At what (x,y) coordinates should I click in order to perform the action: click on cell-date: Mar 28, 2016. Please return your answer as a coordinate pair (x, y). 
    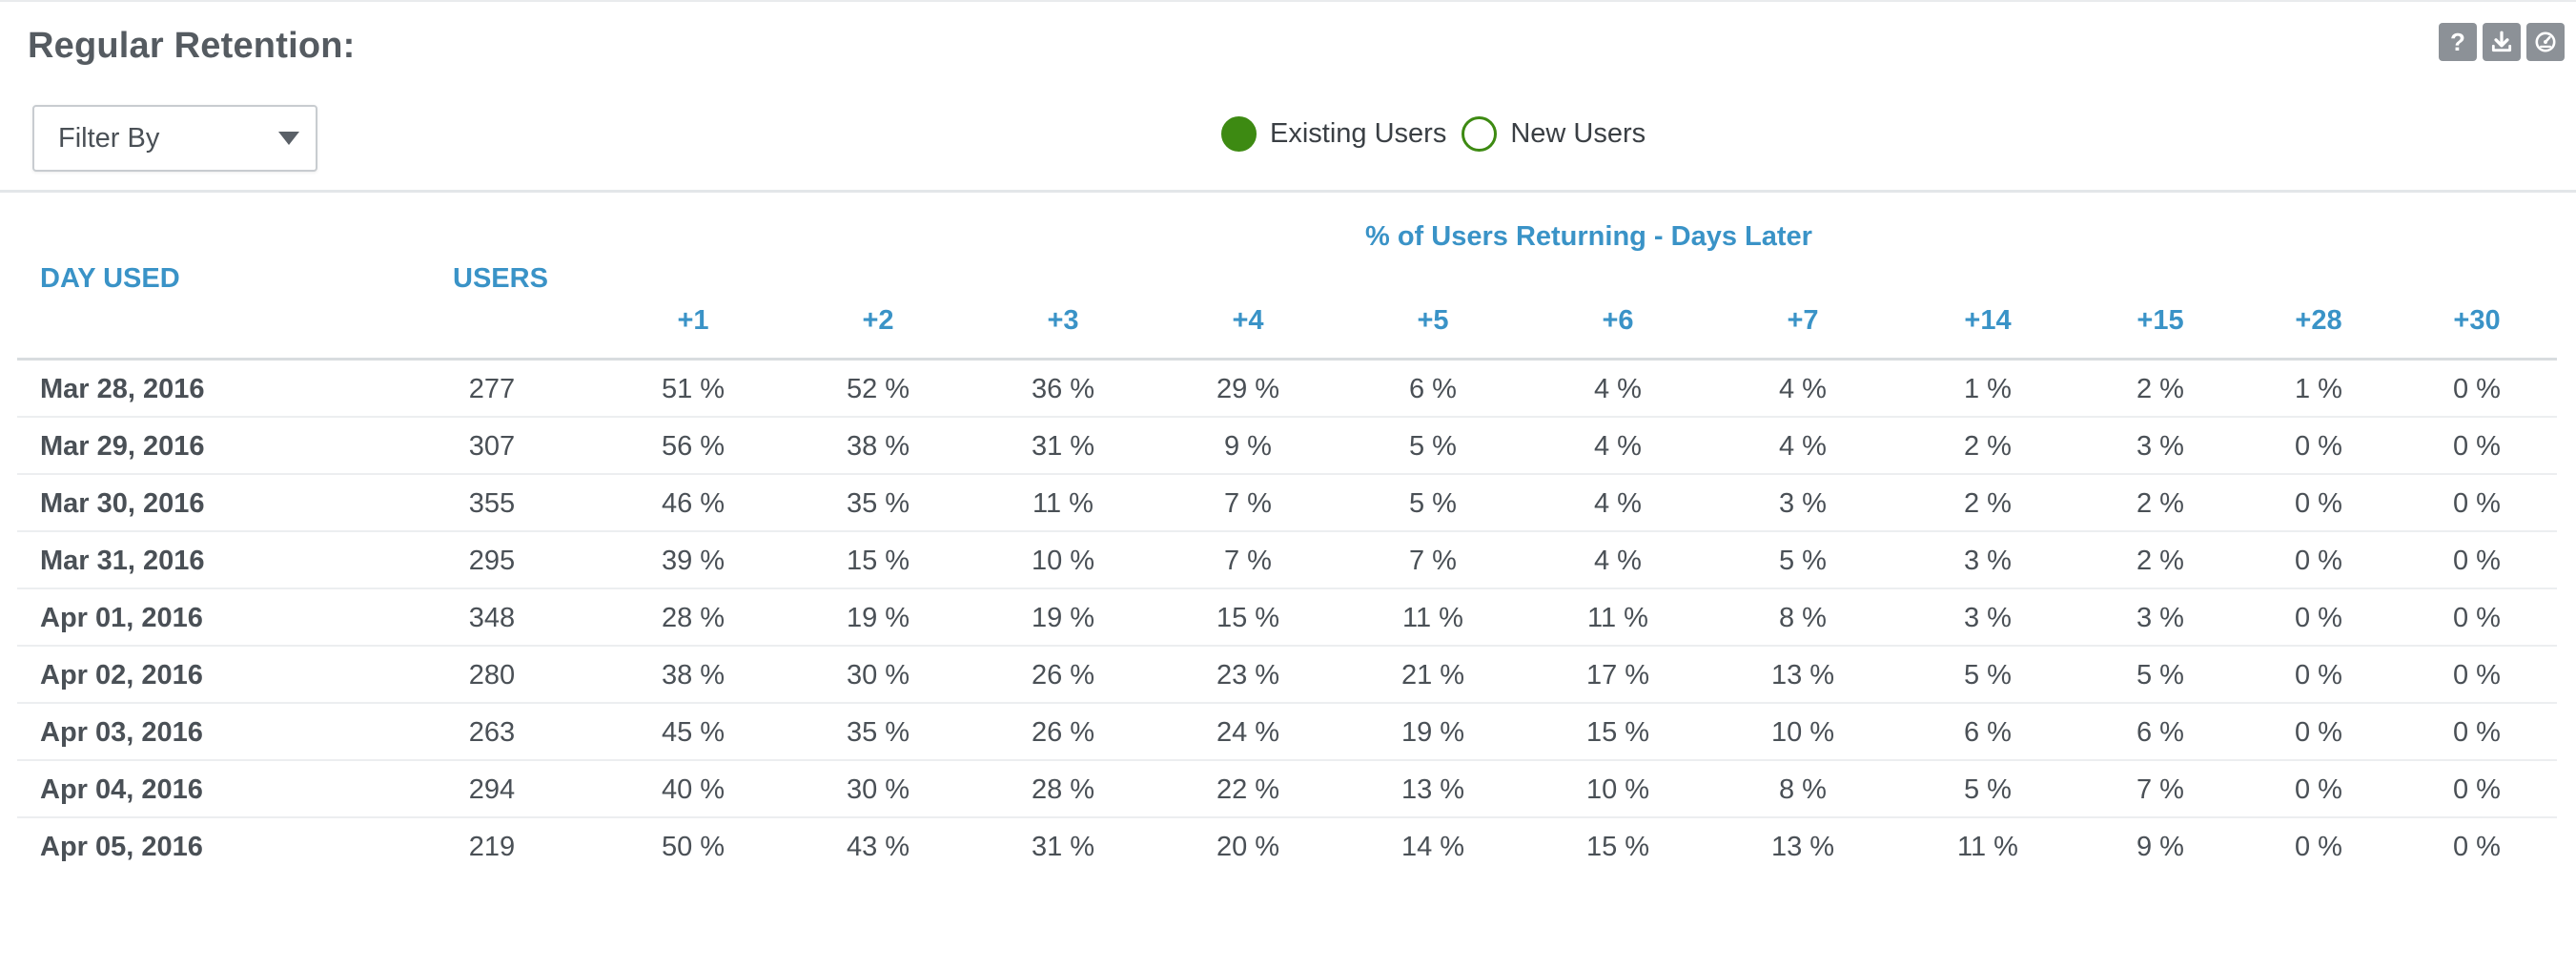
    Looking at the image, I should click on (122, 389).